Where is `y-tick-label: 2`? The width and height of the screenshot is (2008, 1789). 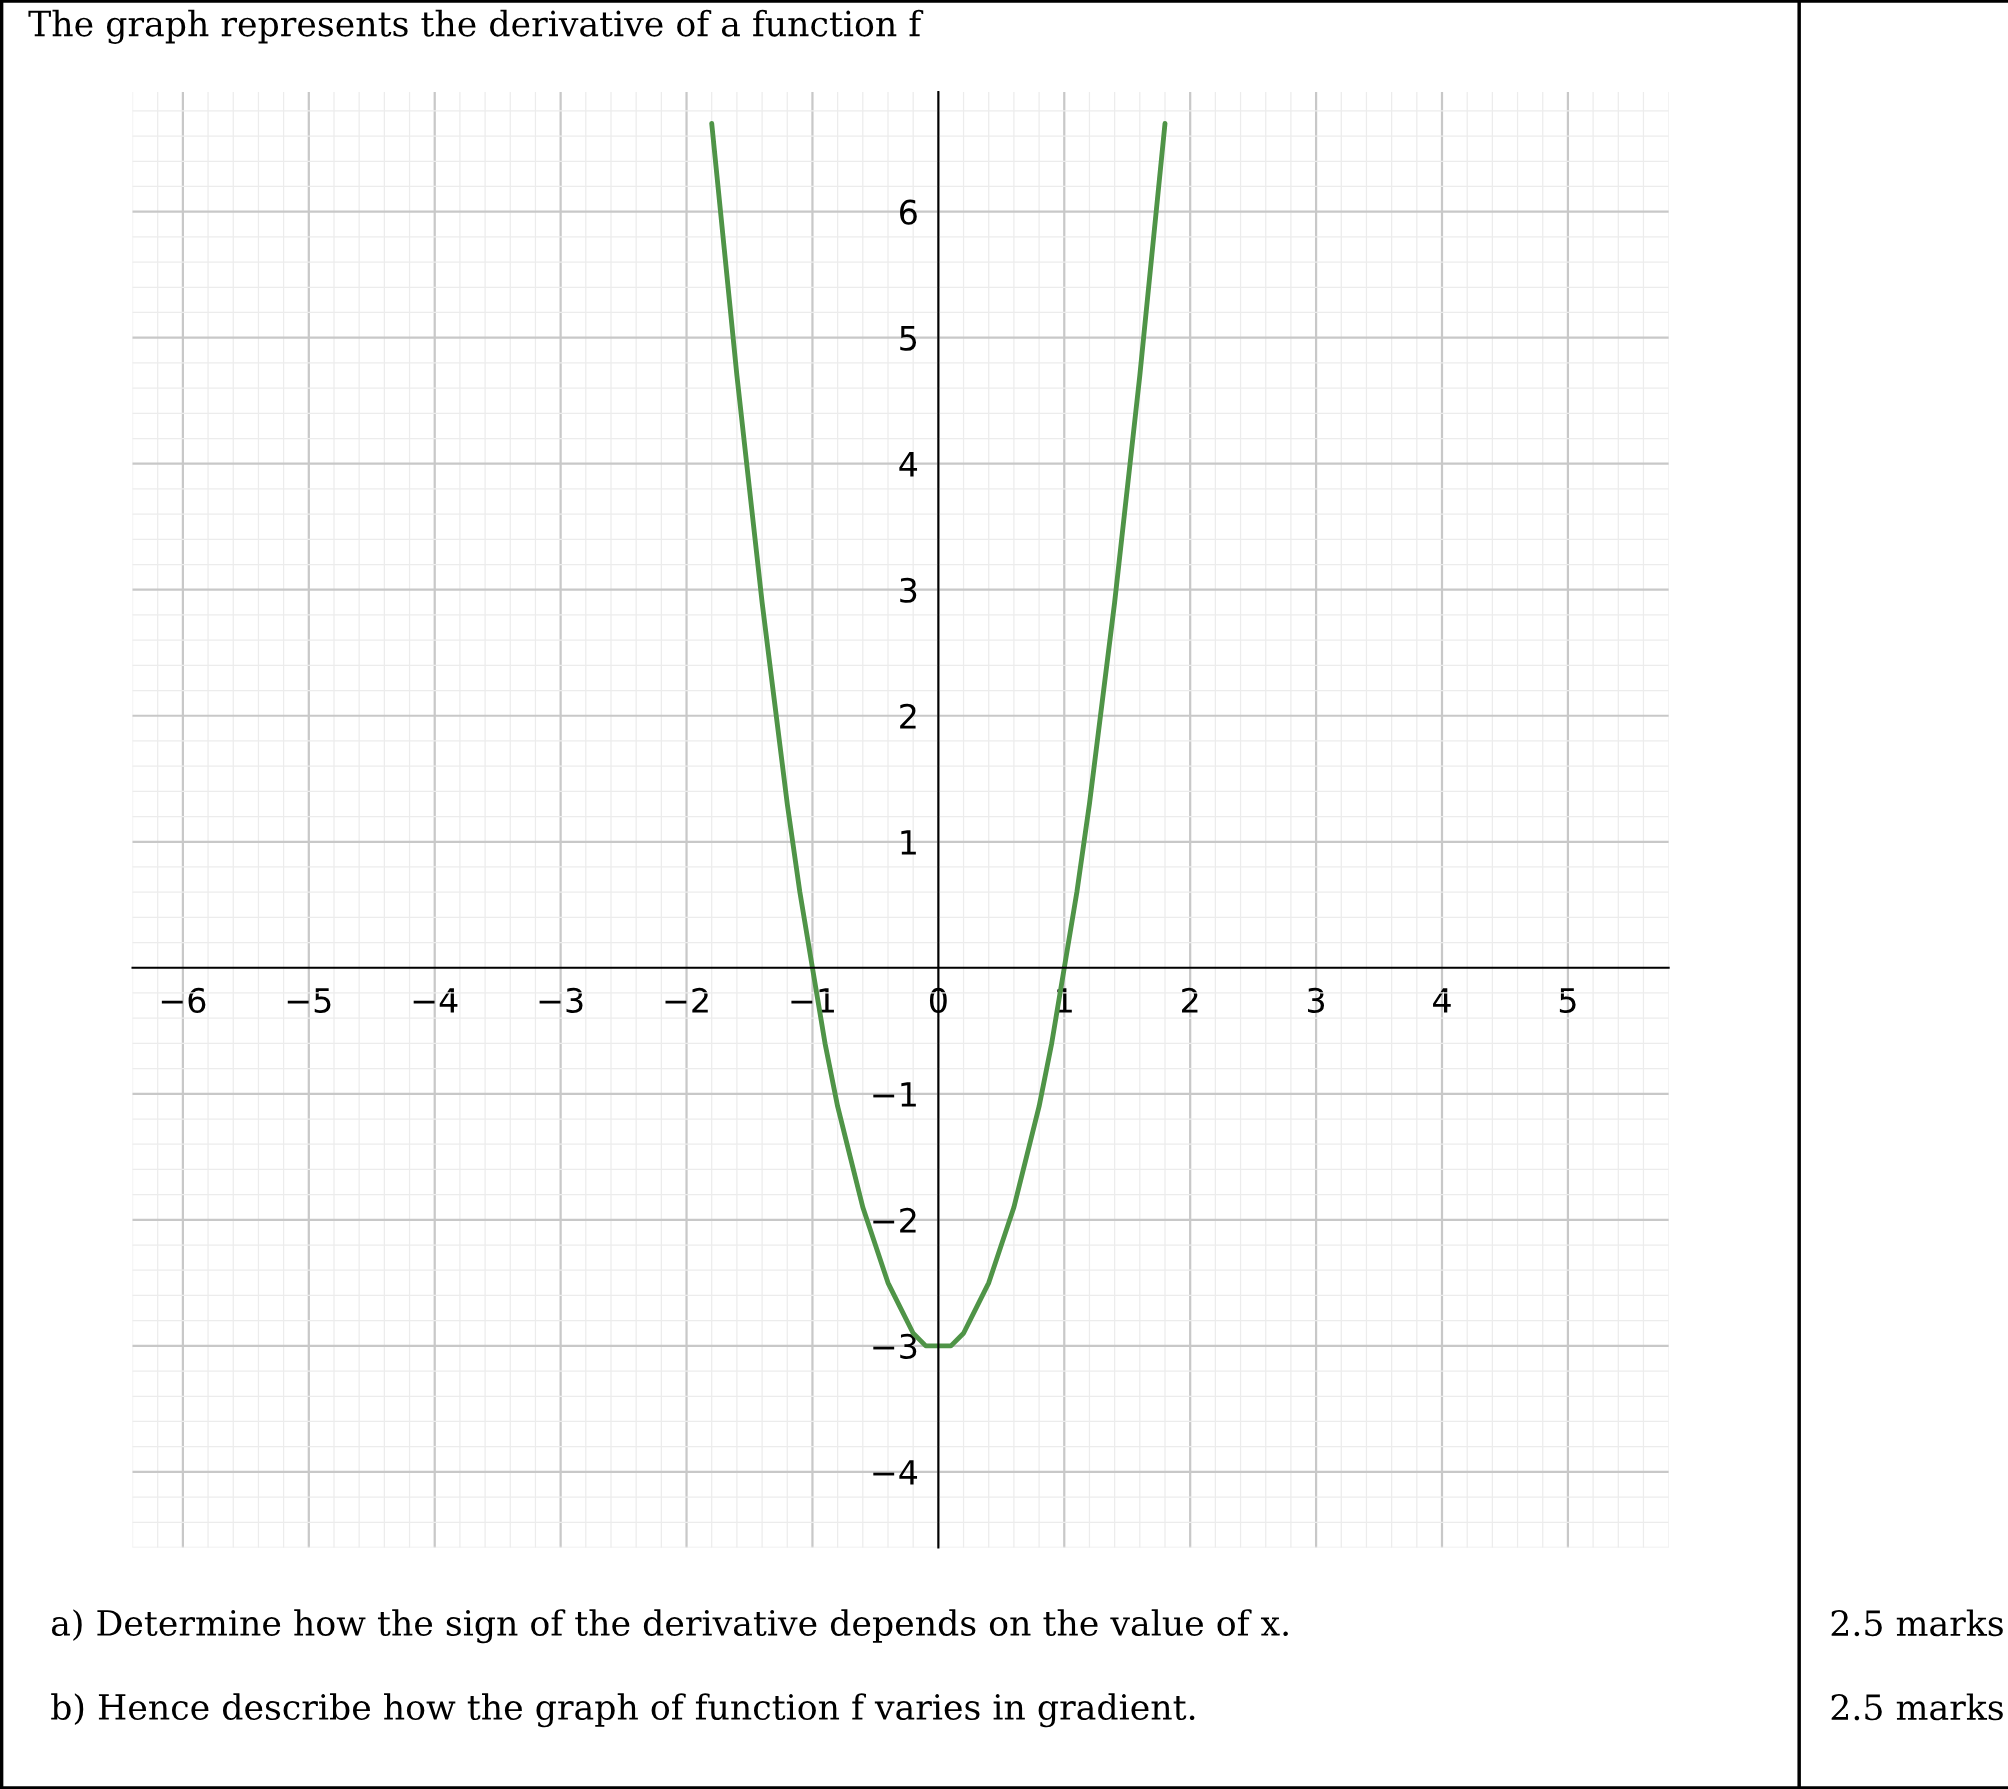
y-tick-label: 2 is located at coordinates (908, 716).